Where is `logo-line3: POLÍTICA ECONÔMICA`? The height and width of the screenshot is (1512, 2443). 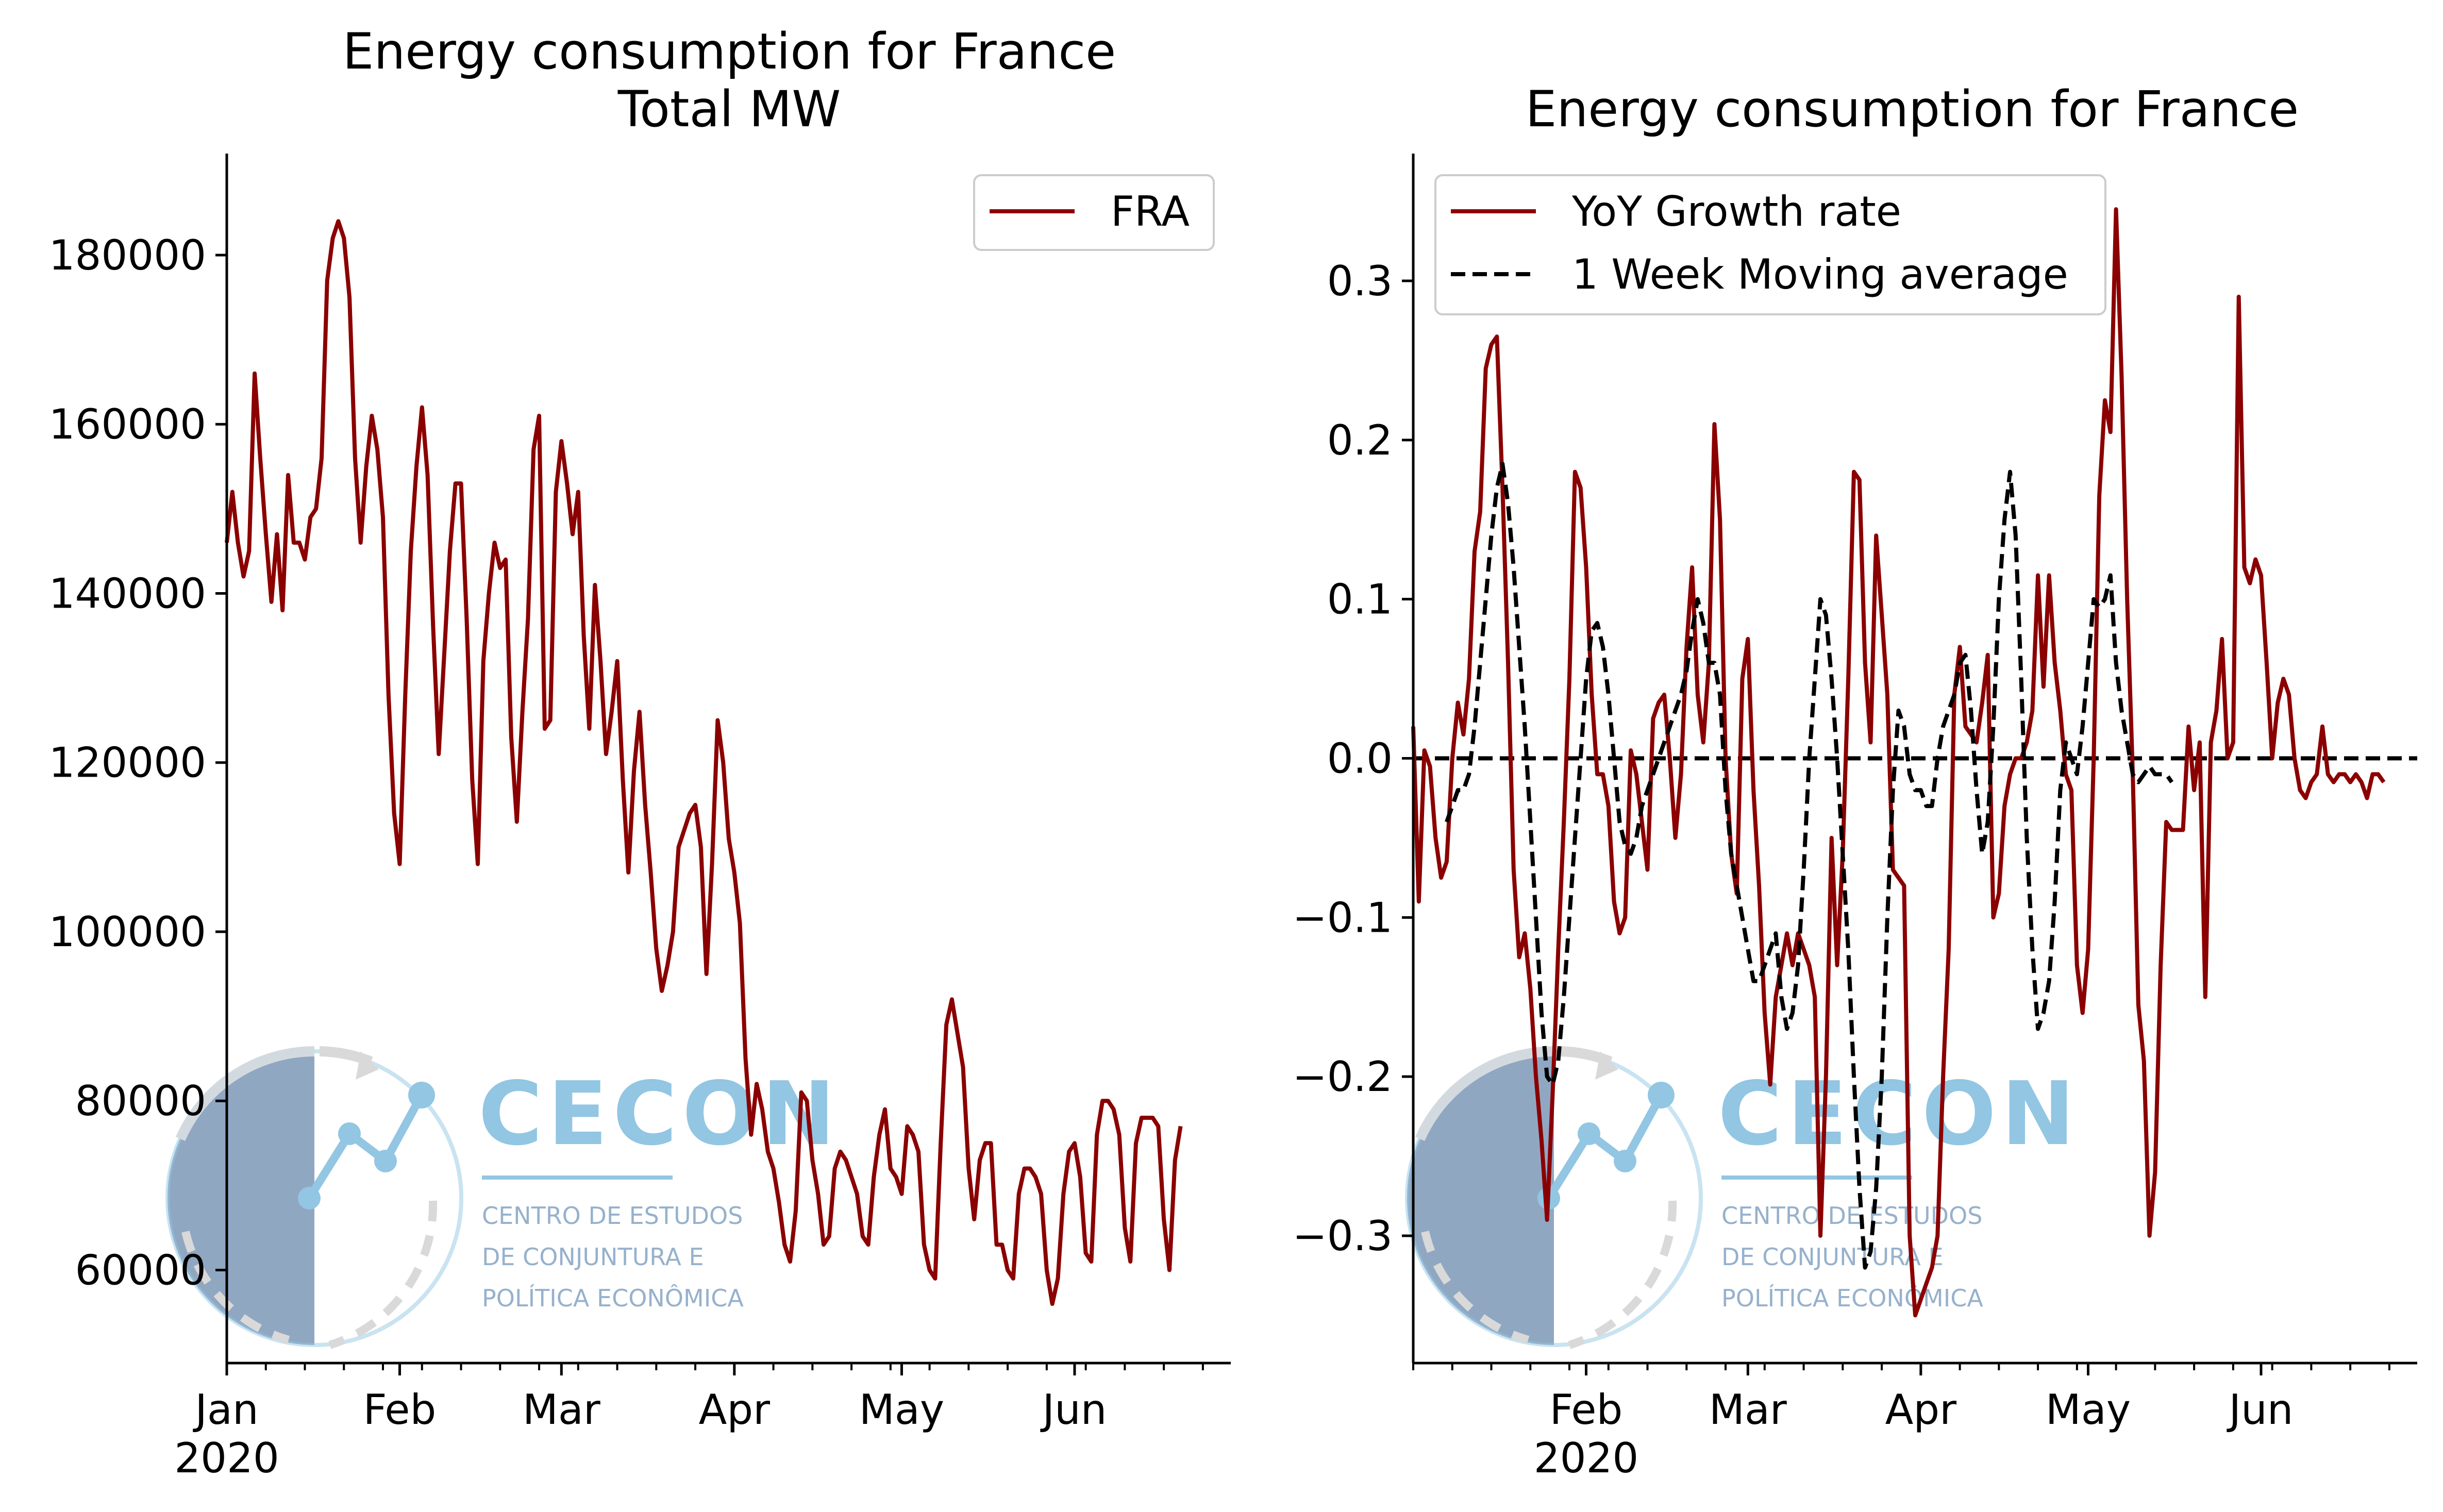
logo-line3: POLÍTICA ECONÔMICA is located at coordinates (613, 1298).